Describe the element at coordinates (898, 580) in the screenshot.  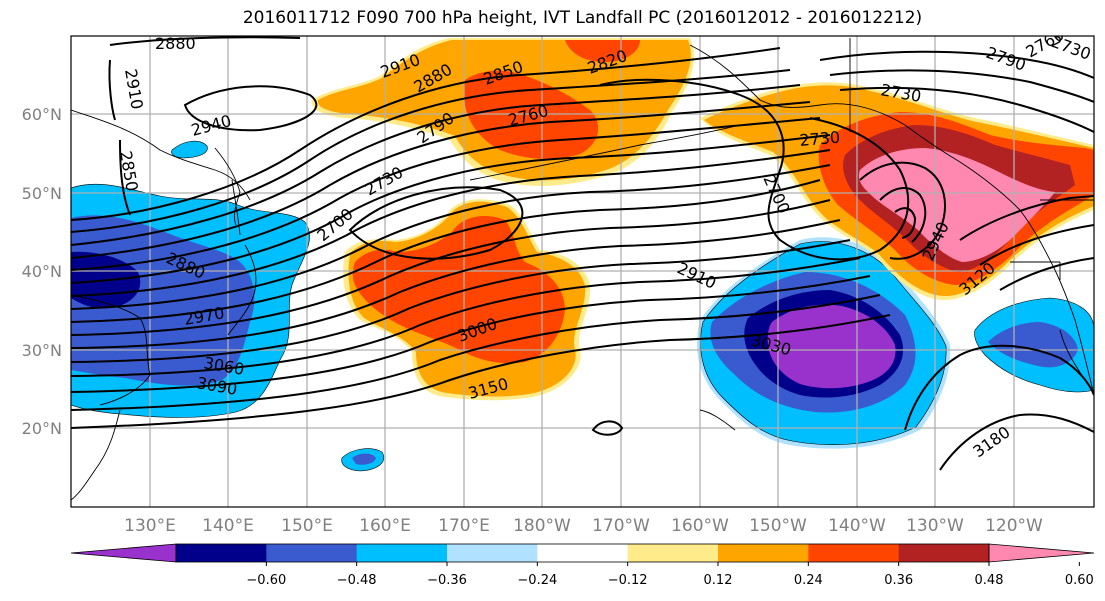
I see `colorbar-tick-label: 0.36` at that location.